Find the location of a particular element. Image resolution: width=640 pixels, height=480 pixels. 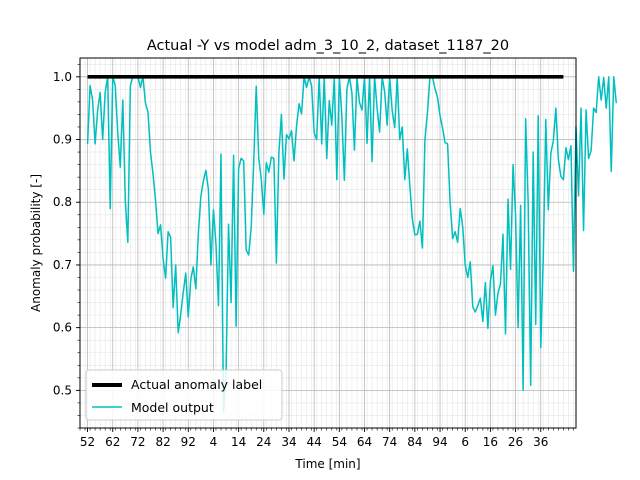

x-tick-label: 92 is located at coordinates (188, 442).